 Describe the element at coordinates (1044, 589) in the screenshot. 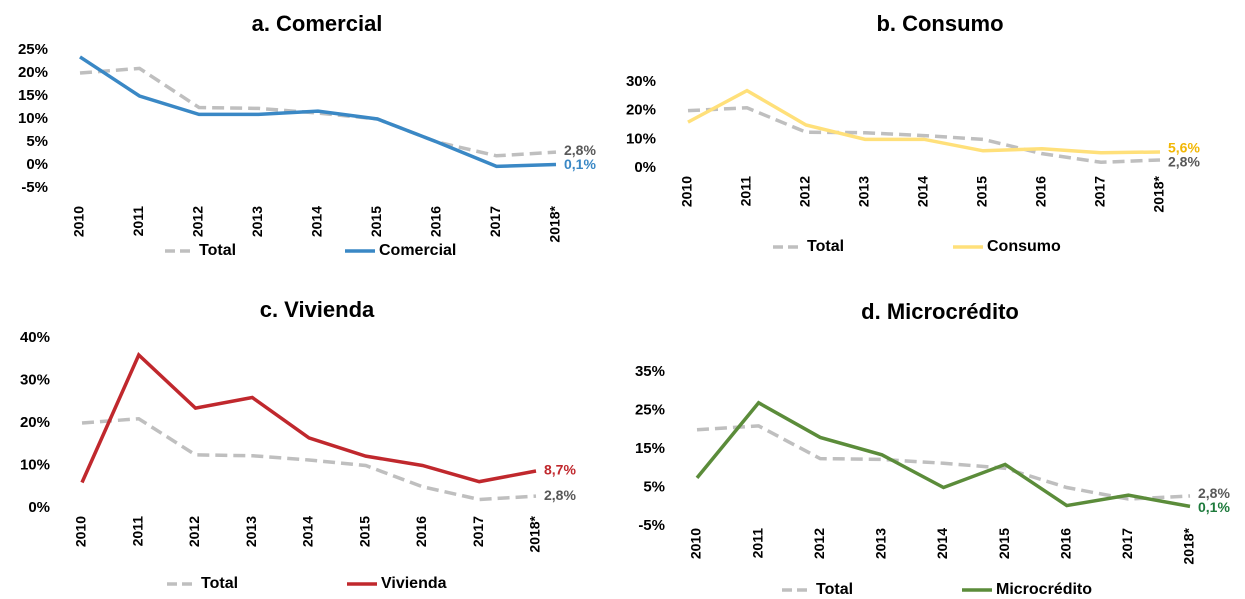

I see `legend-label: Microcrédito` at that location.